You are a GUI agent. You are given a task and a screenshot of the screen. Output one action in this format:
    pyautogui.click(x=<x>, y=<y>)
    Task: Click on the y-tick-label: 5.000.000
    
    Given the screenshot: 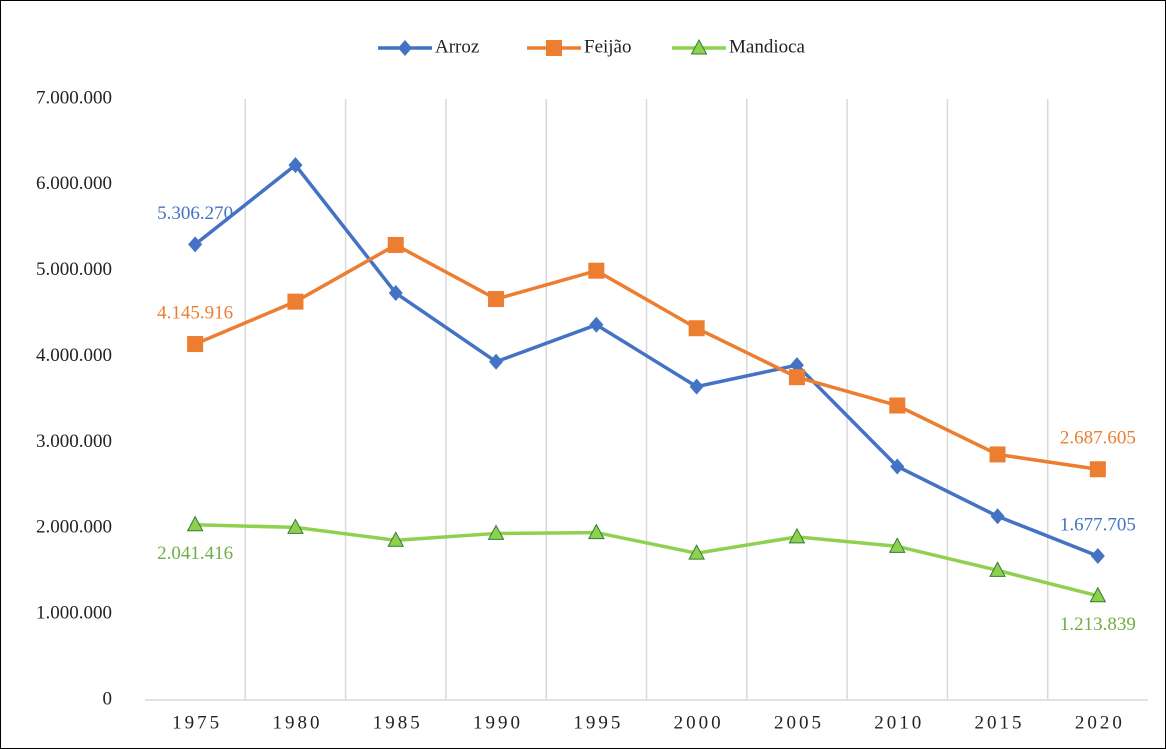 What is the action you would take?
    pyautogui.click(x=74, y=269)
    